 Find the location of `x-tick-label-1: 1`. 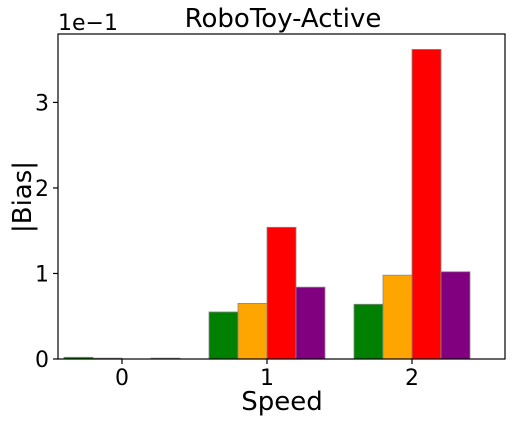

x-tick-label-1: 1 is located at coordinates (267, 378).